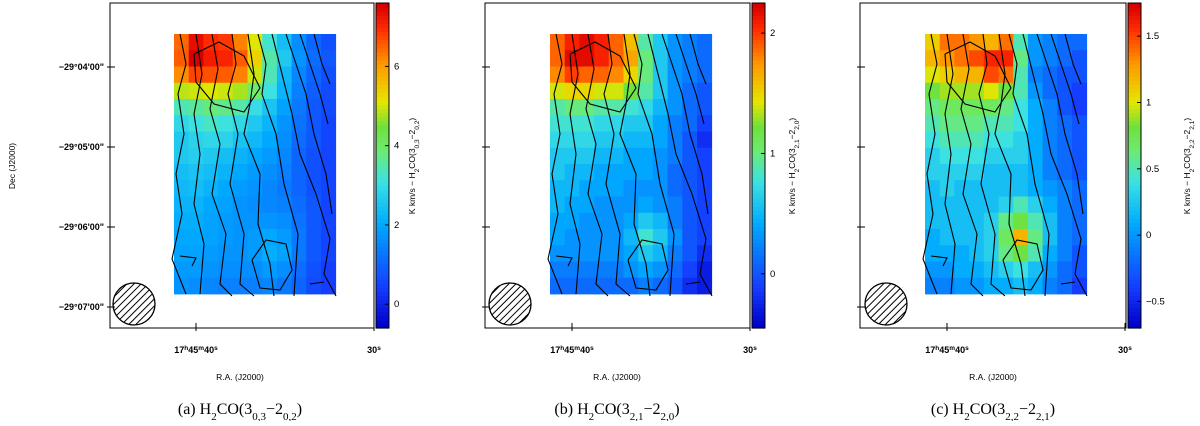  Describe the element at coordinates (396, 66) in the screenshot. I see `colorbar-tick-label: 6` at that location.